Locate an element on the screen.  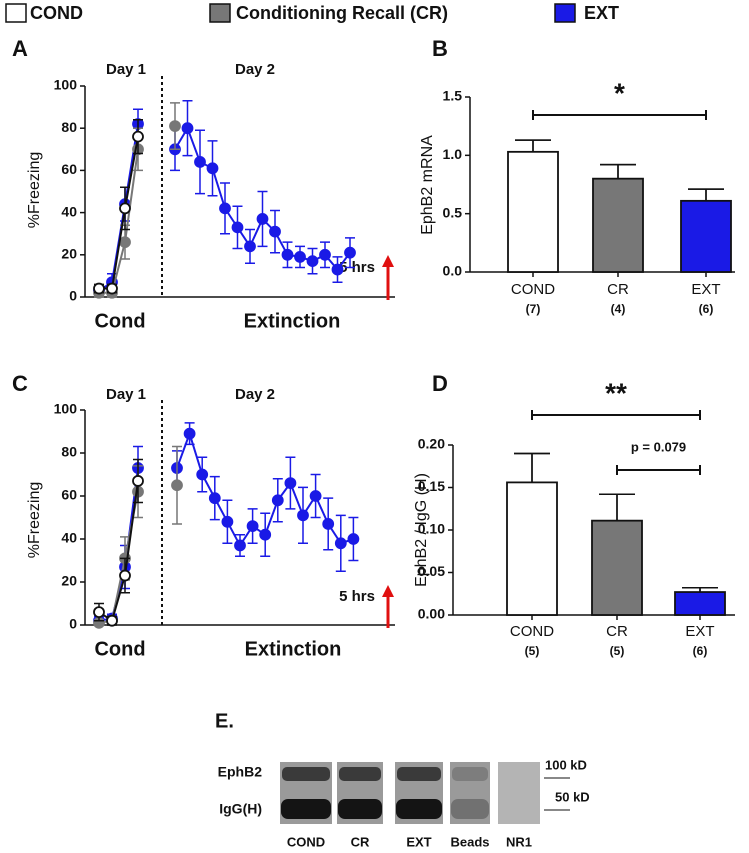
panel-label: A is located at coordinates (20, 48).